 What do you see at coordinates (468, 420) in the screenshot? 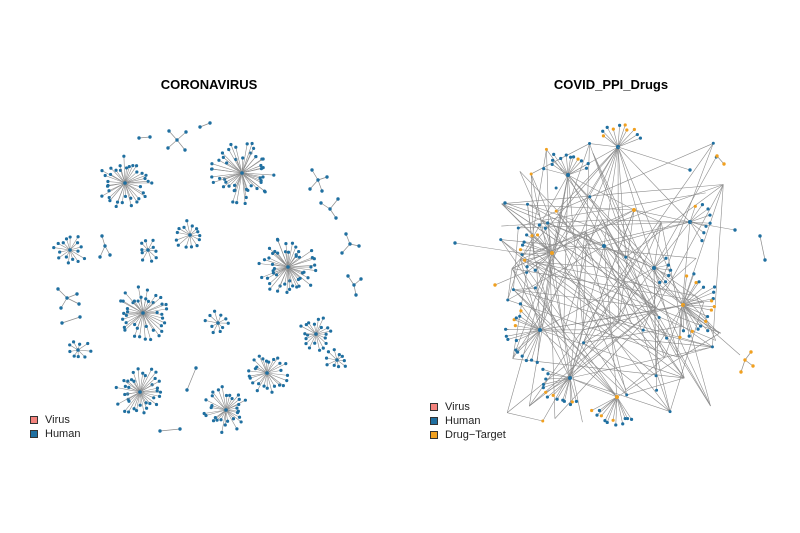
I see `legend-item-human: Human` at bounding box center [468, 420].